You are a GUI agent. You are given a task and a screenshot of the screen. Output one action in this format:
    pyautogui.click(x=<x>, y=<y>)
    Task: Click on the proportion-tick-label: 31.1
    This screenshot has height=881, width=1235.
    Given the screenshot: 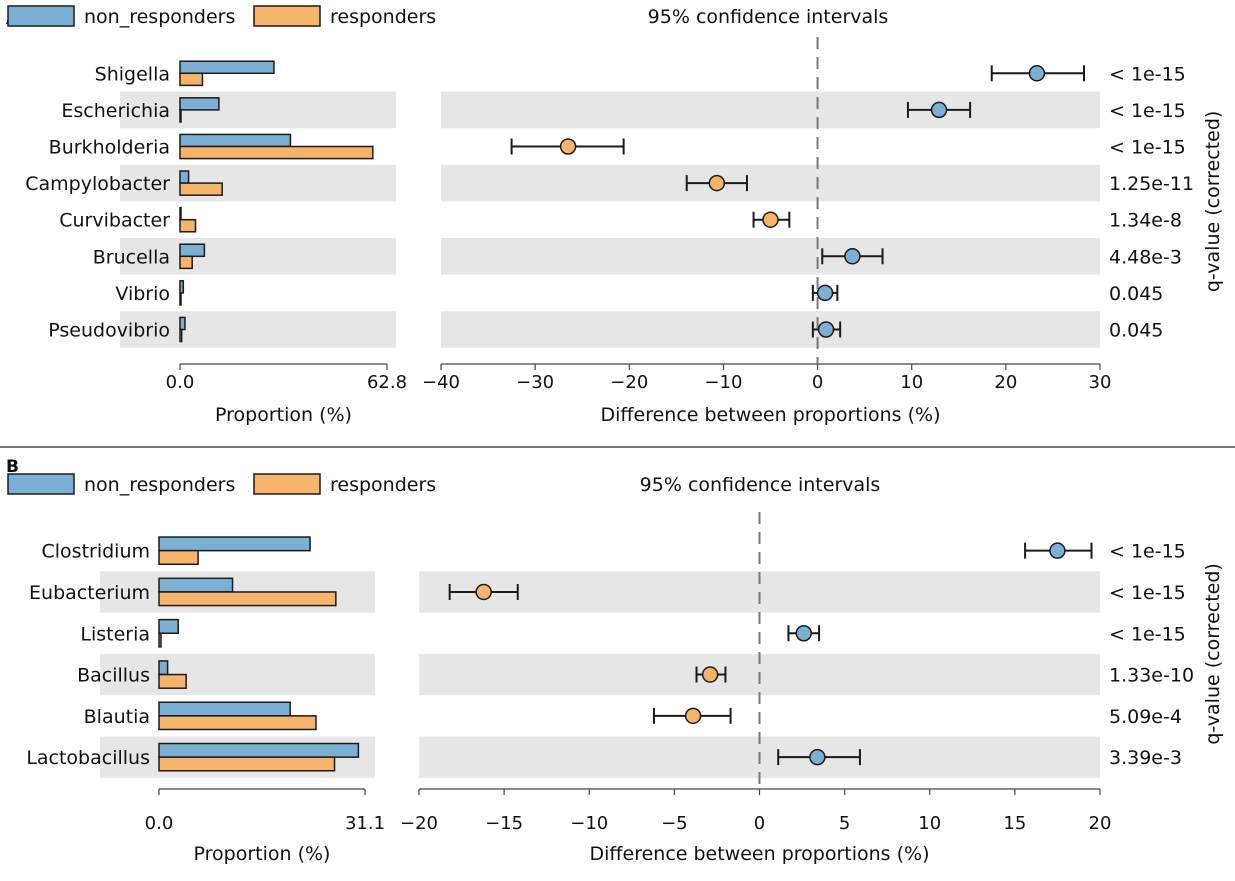 What is the action you would take?
    pyautogui.click(x=365, y=823)
    